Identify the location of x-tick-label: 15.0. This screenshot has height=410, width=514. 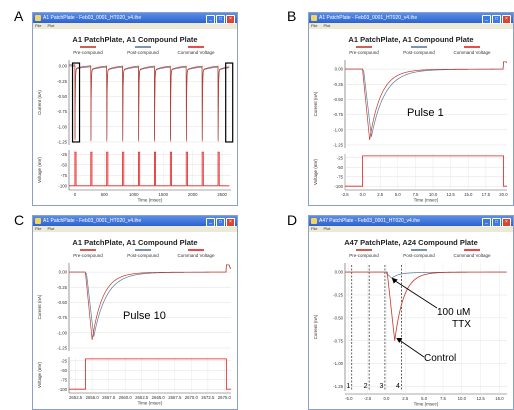
(499, 398).